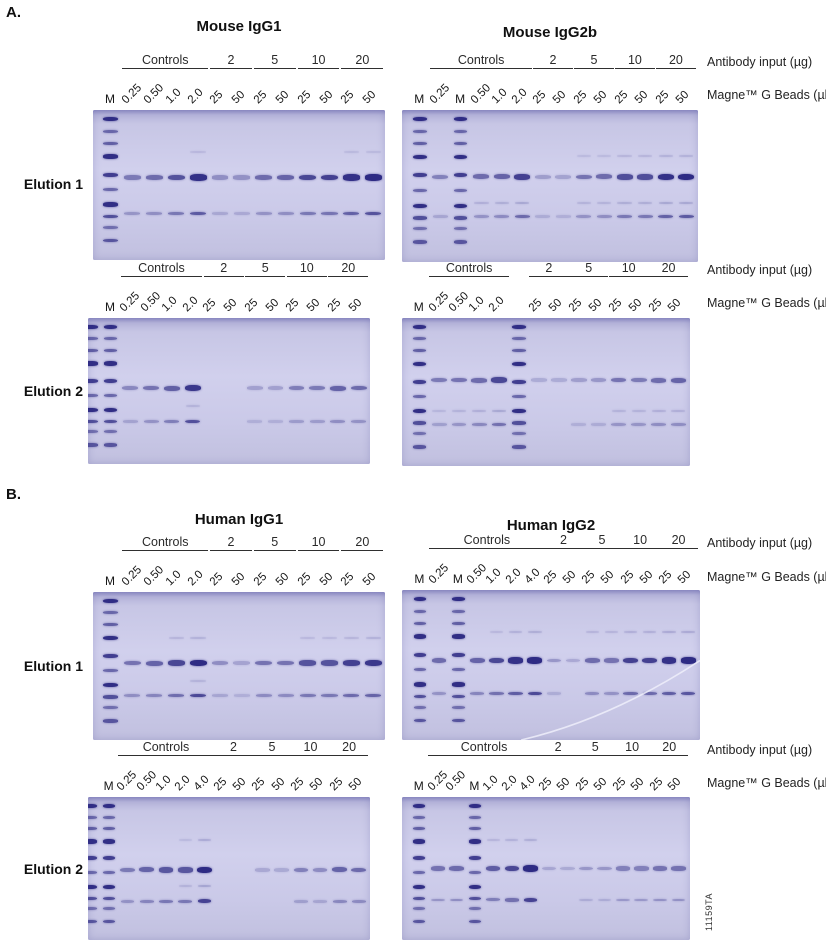 The width and height of the screenshot is (826, 946). What do you see at coordinates (229, 868) in the screenshot?
I see `gel-image-human-igg1-elution2` at bounding box center [229, 868].